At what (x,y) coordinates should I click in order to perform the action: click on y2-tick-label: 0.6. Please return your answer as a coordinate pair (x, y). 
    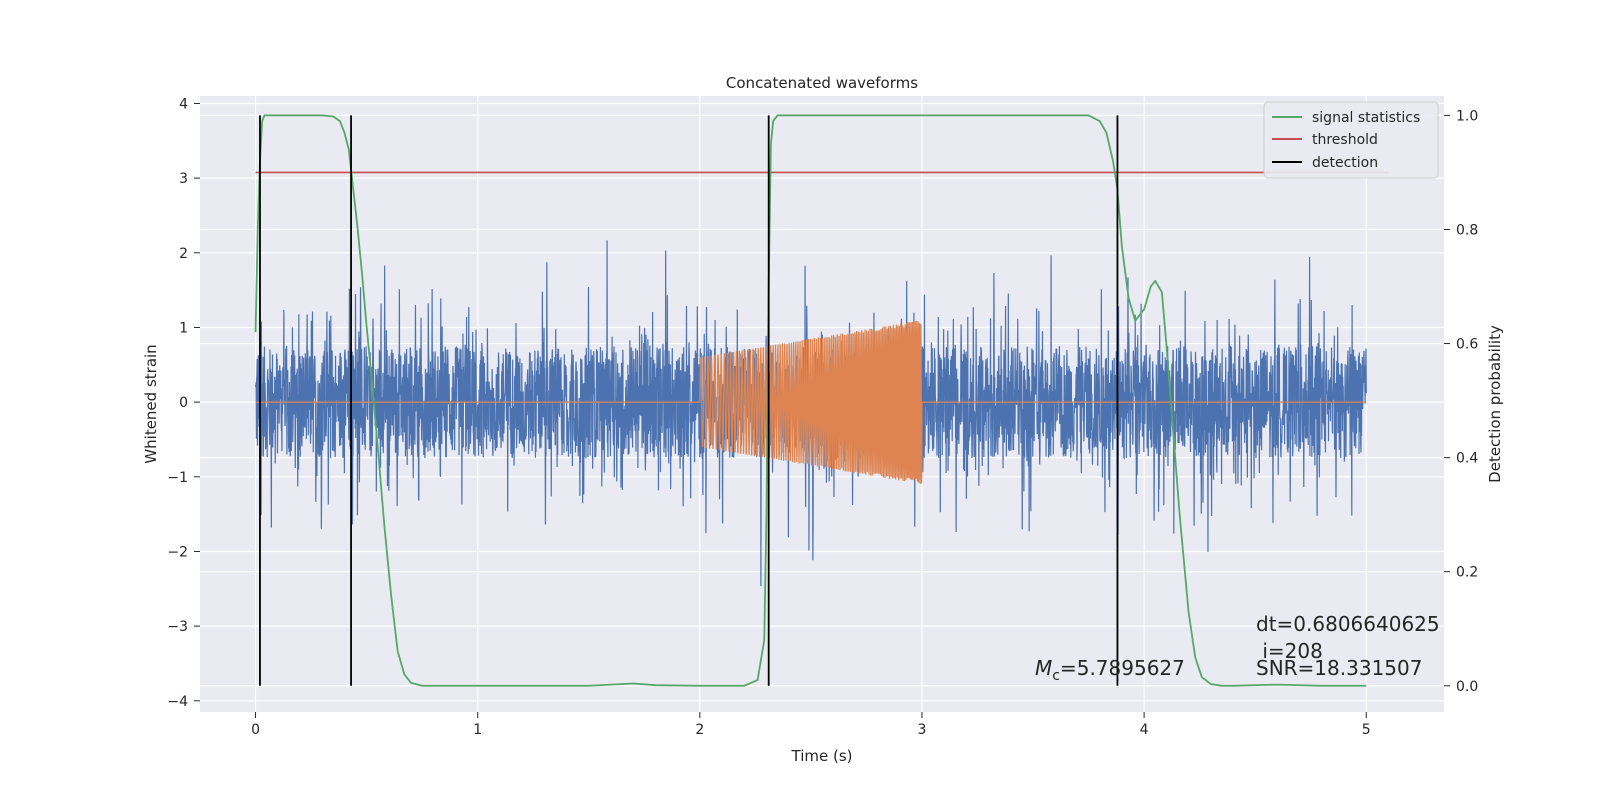
    Looking at the image, I should click on (1467, 345).